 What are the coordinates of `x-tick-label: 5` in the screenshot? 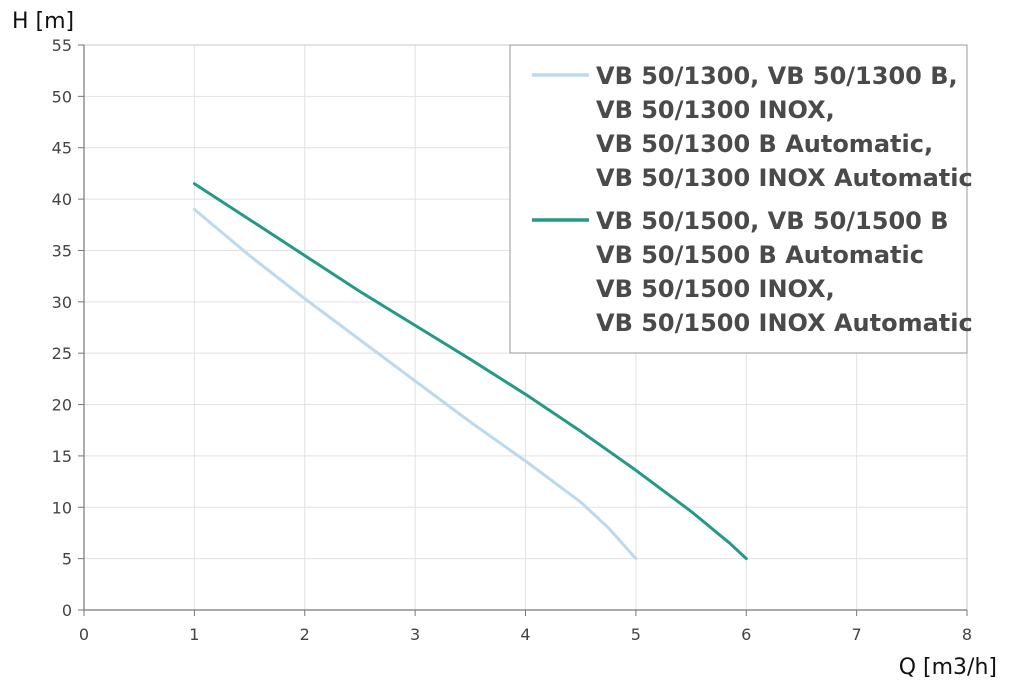 It's located at (636, 634).